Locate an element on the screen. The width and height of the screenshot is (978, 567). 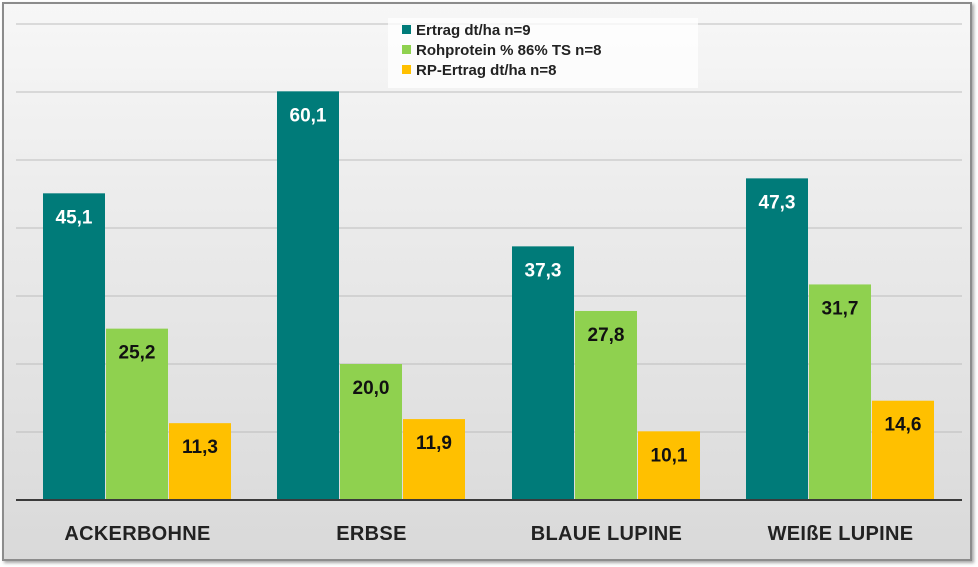
category-label: ACKERBOHNE is located at coordinates (137, 534).